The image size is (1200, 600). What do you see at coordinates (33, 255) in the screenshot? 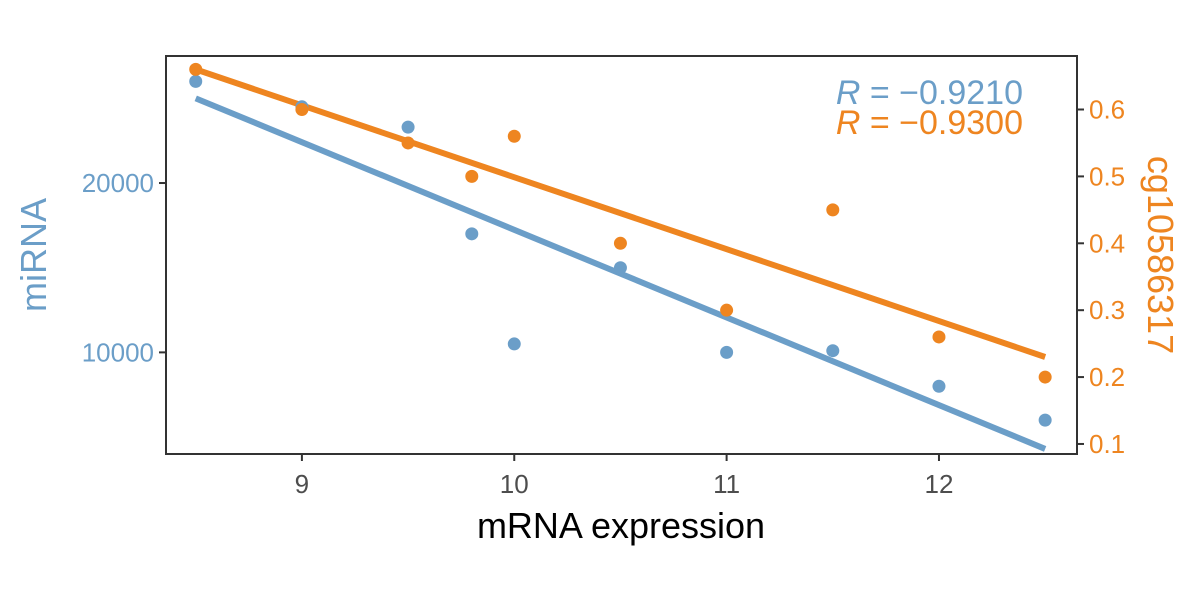
I see `y-axis-title-left: miRNA` at bounding box center [33, 255].